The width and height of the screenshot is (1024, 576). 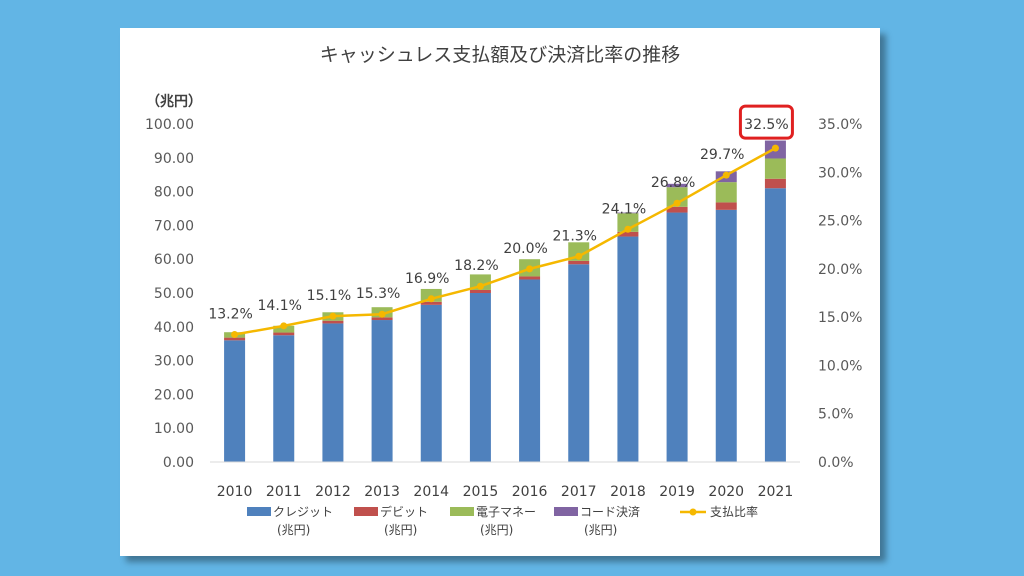 What do you see at coordinates (575, 236) in the screenshot?
I see `ratio-data-label: 21.3%` at bounding box center [575, 236].